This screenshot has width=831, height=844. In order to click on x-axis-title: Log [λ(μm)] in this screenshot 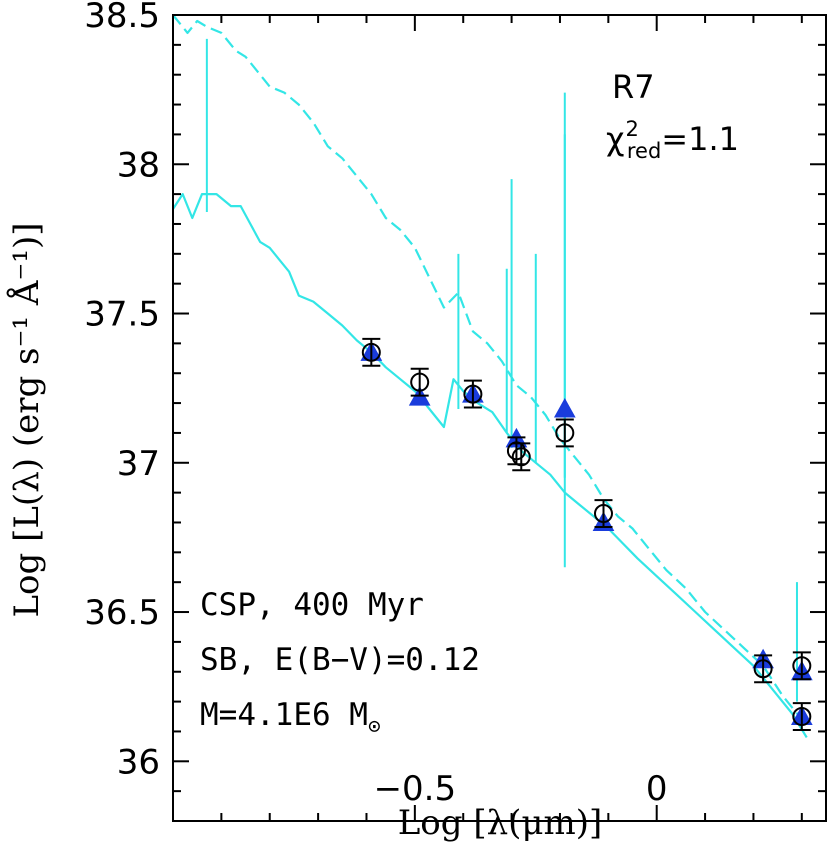, I will do `click(500, 823)`.